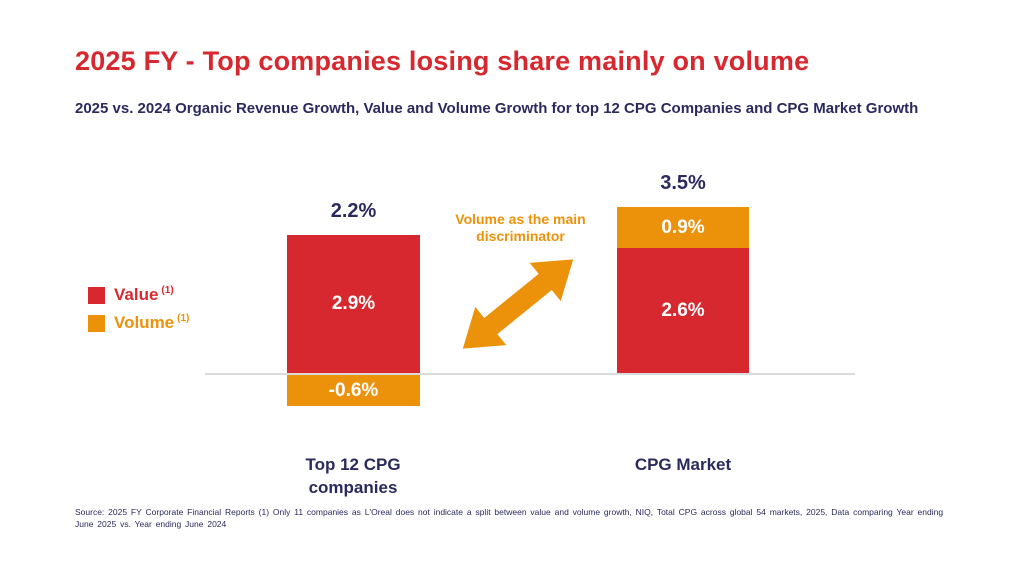 The height and width of the screenshot is (576, 1024). I want to click on legend-item-value: Value (1), so click(138, 295).